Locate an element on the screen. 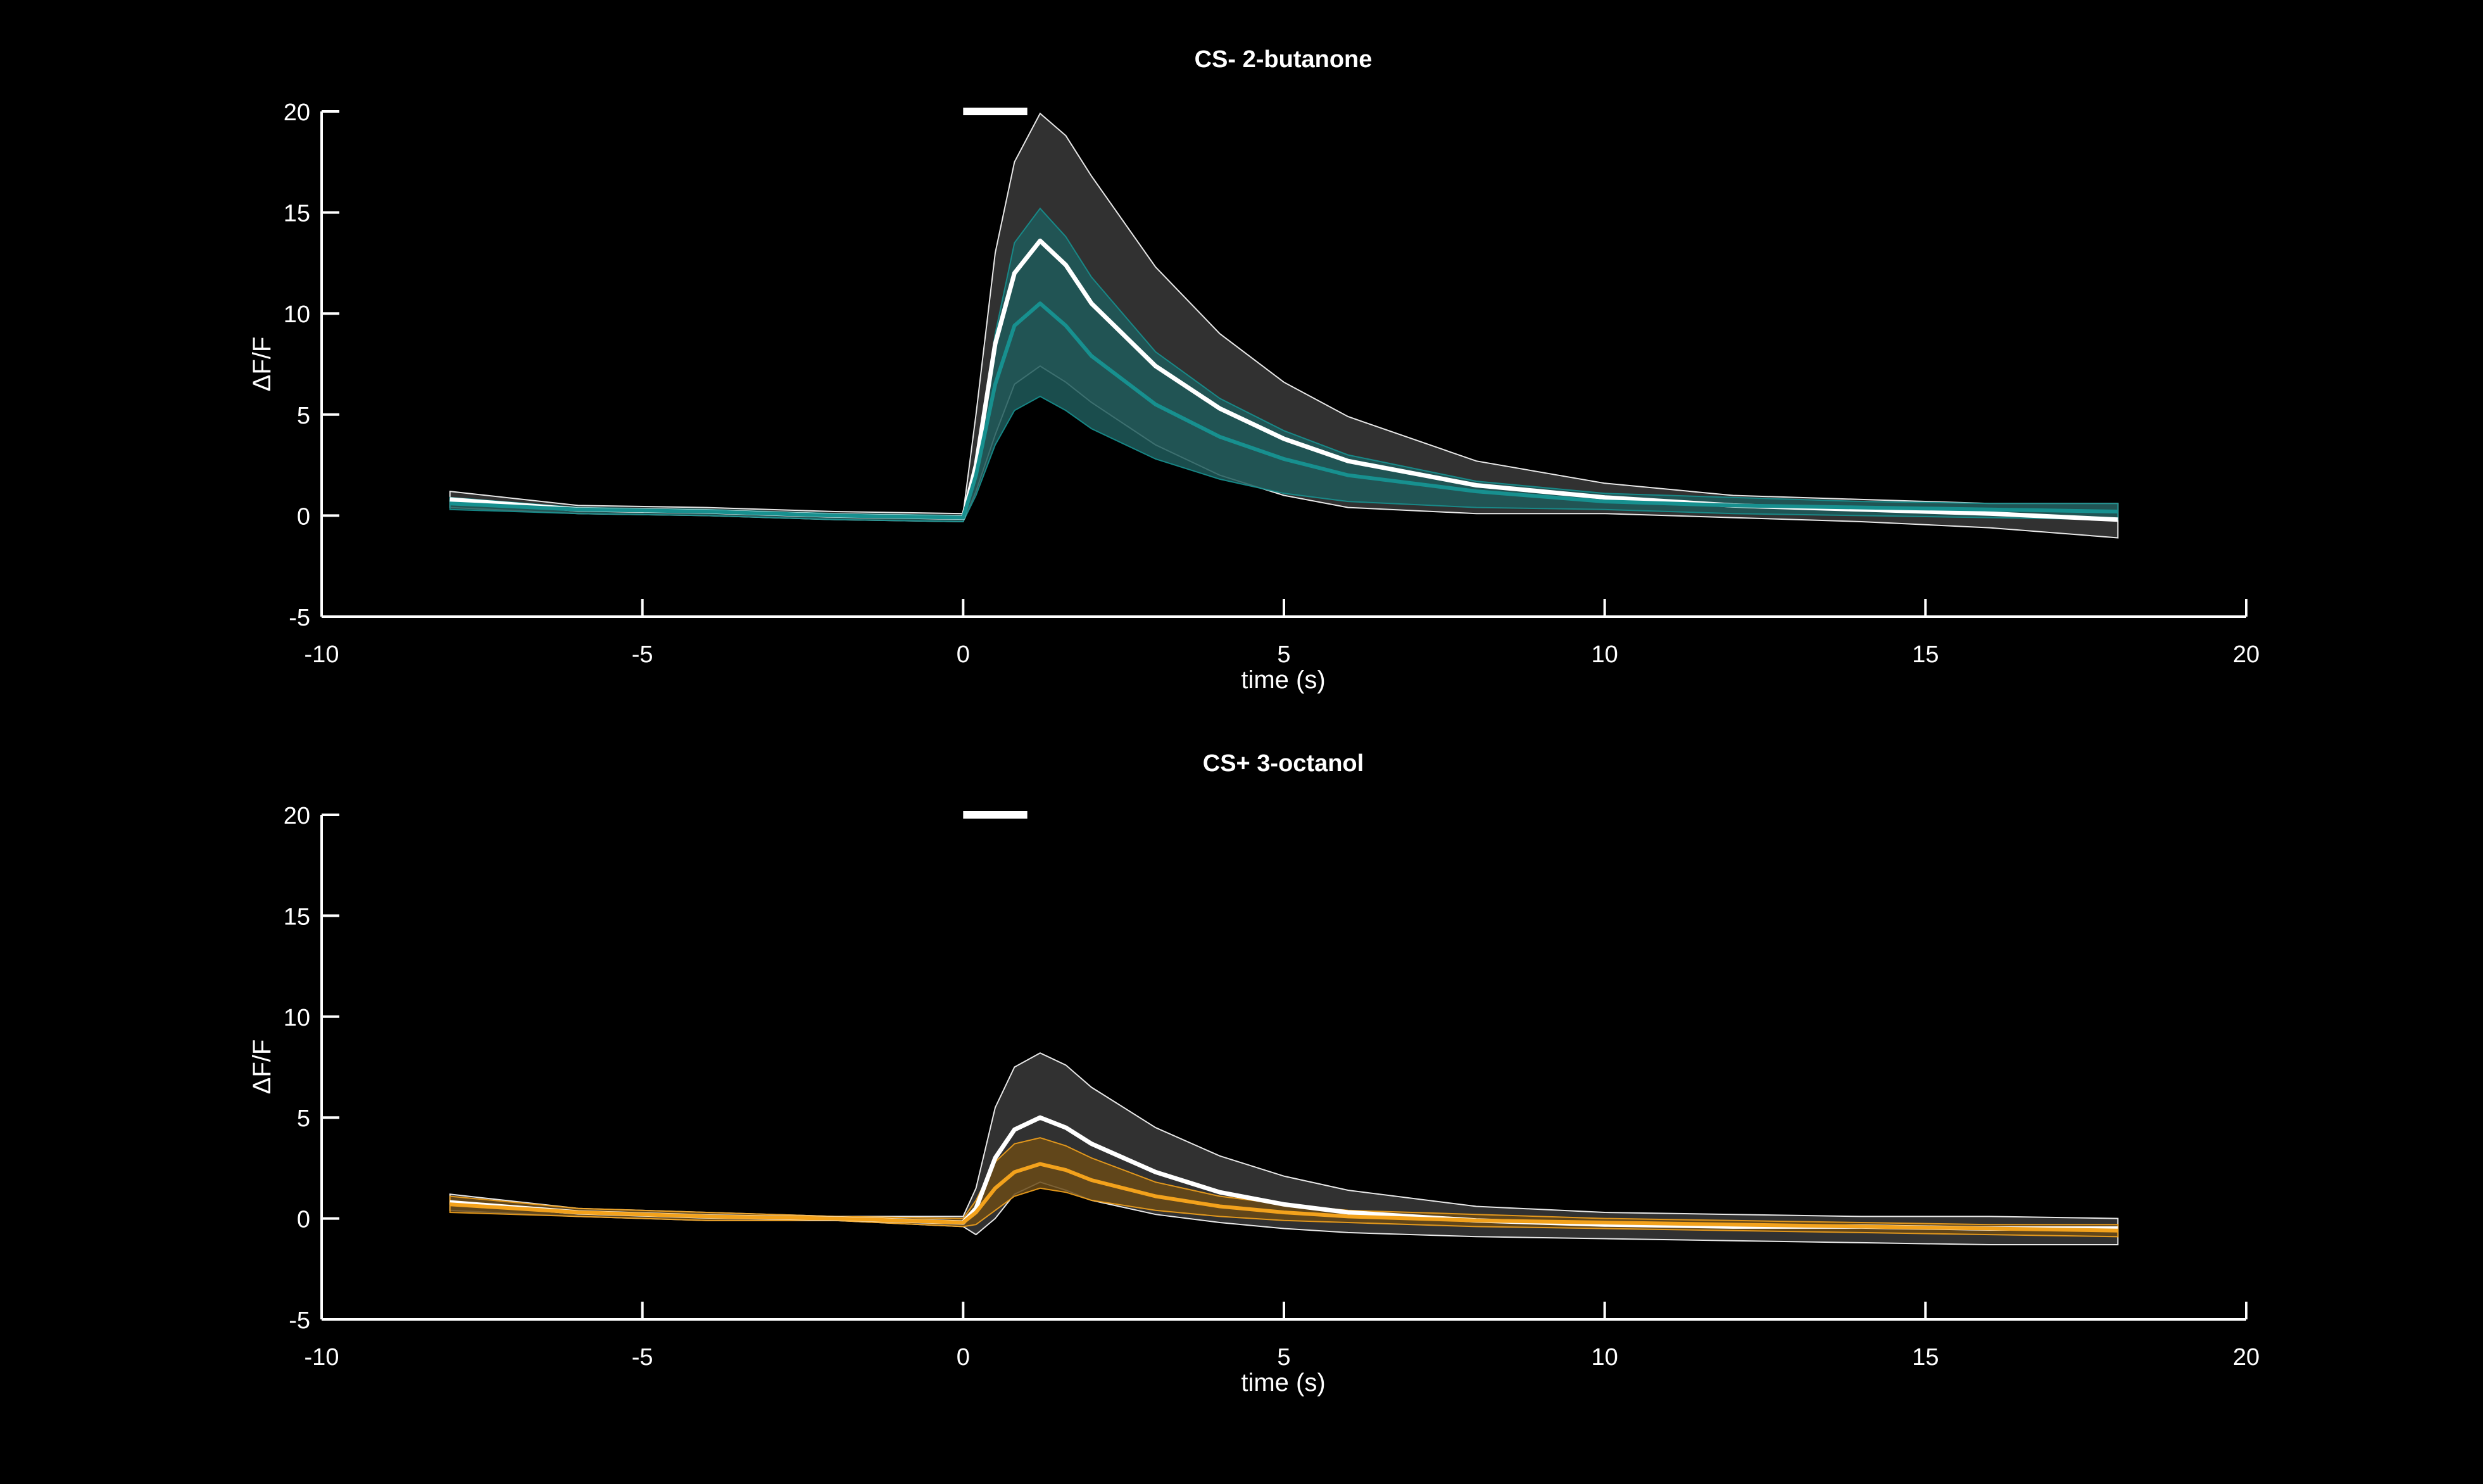 Image resolution: width=2483 pixels, height=1484 pixels. panel-title: CS- 2-butanone is located at coordinates (1284, 59).